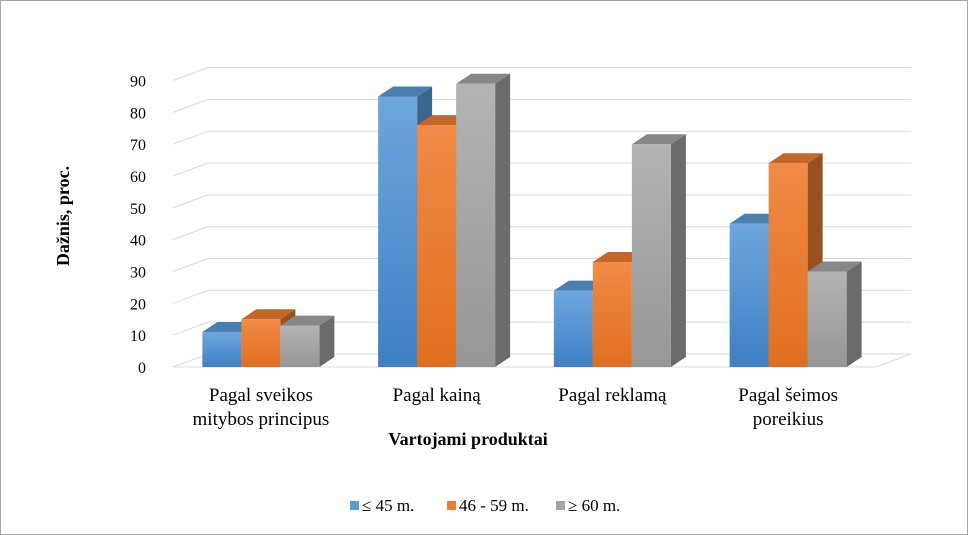  Describe the element at coordinates (63, 216) in the screenshot. I see `y-axis-title: Dažnis, proc.` at that location.